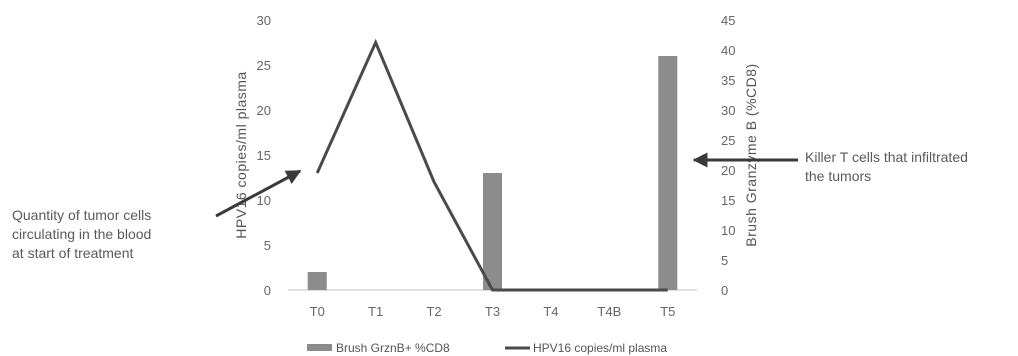 This screenshot has width=1018, height=356. Describe the element at coordinates (667, 311) in the screenshot. I see `x-tick-label: T5` at that location.